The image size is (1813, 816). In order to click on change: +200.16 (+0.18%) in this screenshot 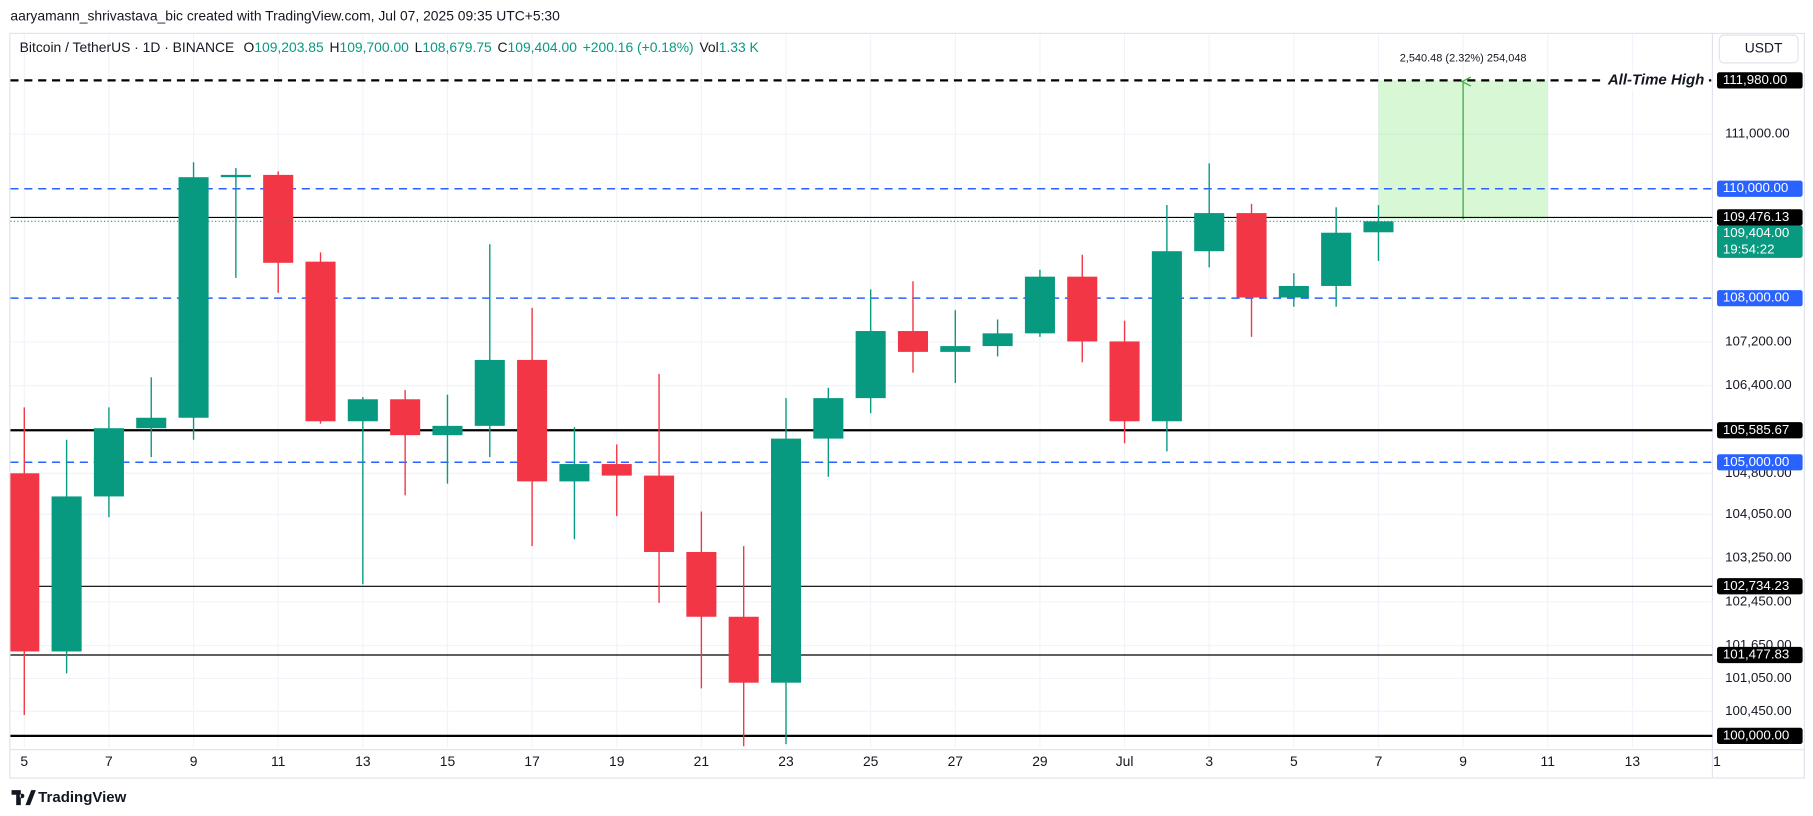, I will do `click(638, 46)`.